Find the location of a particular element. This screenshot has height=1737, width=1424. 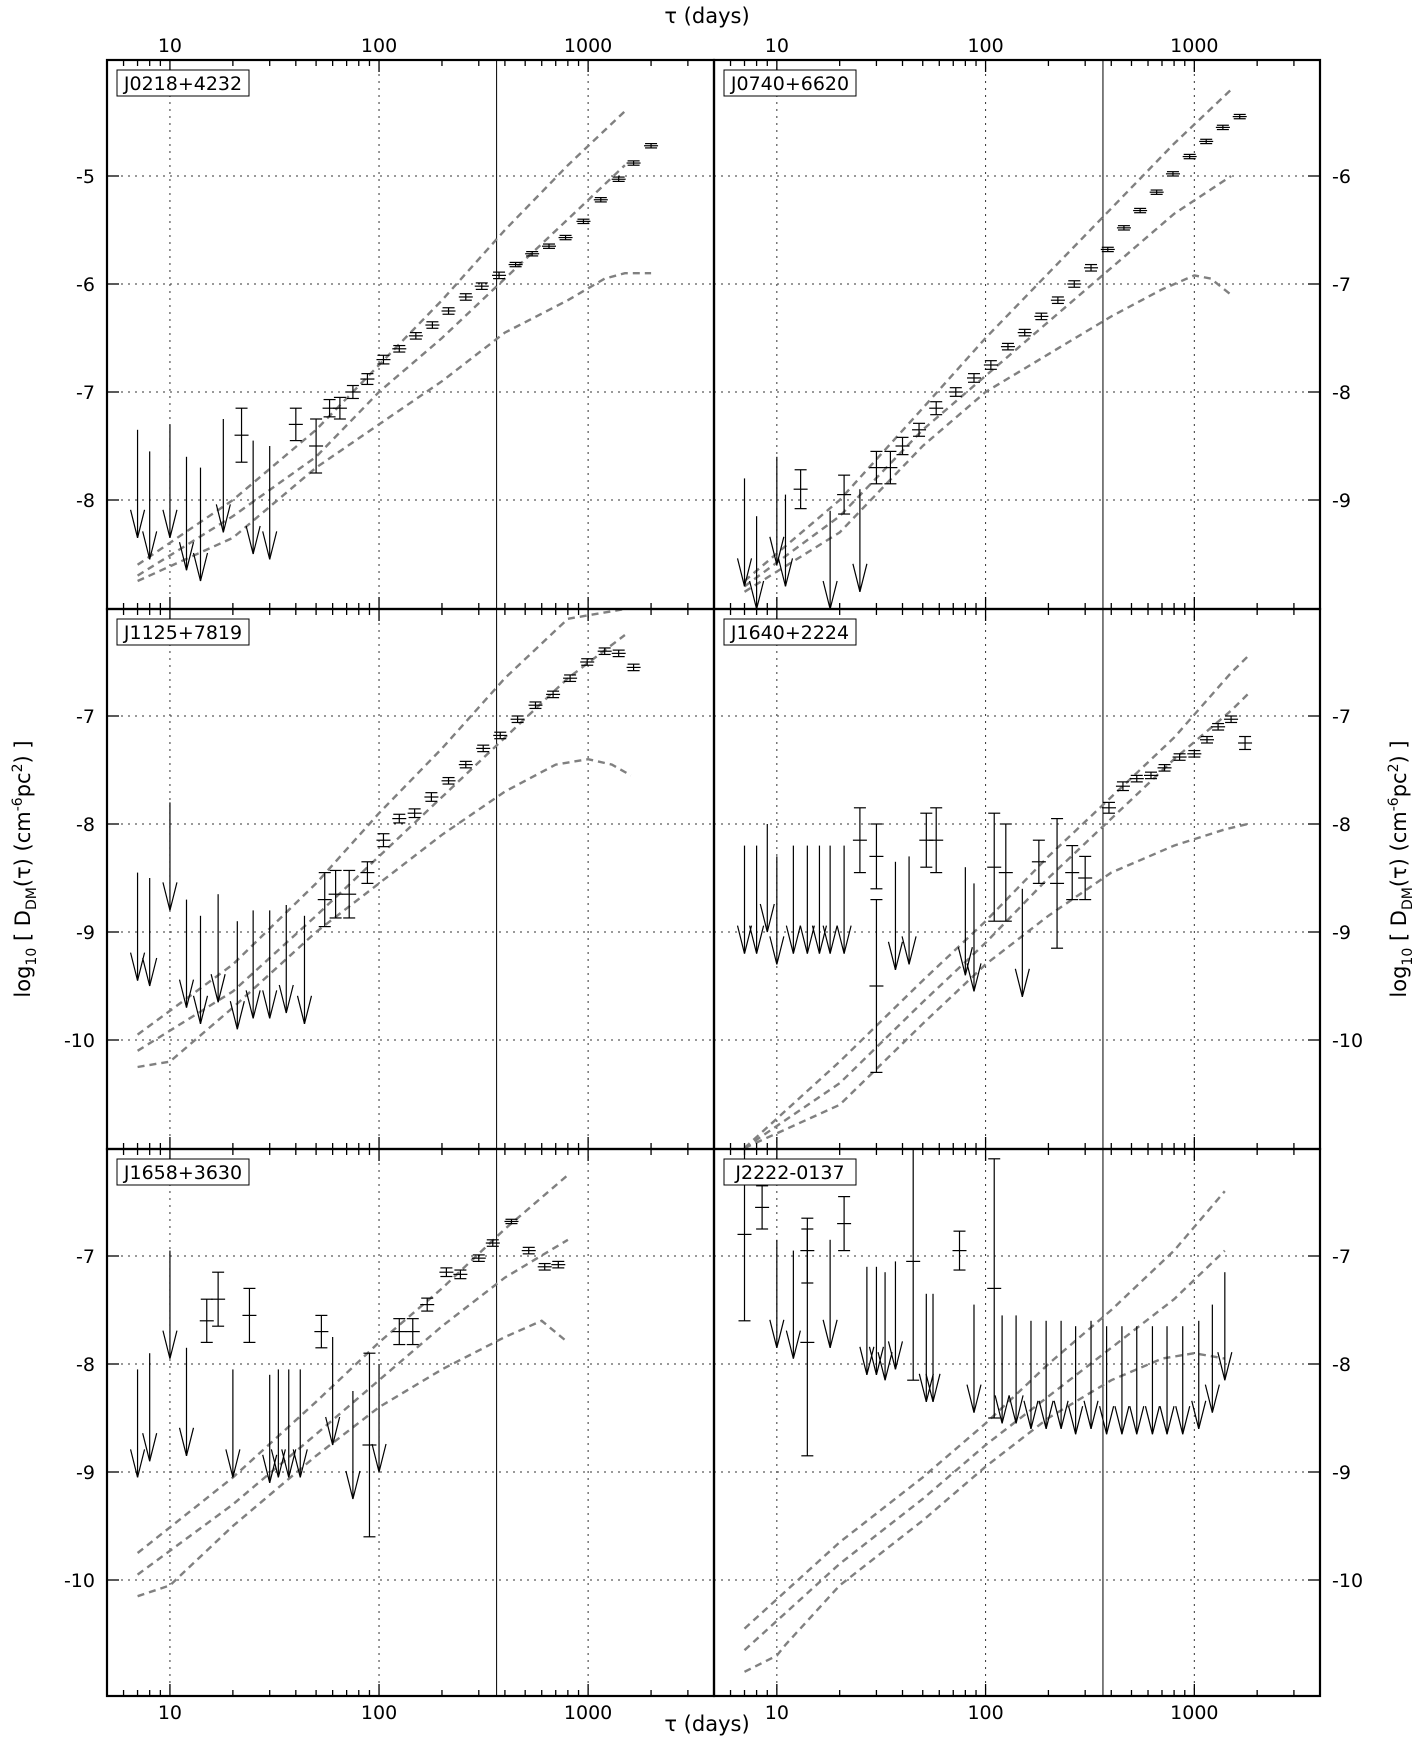

panel-label-j1640-2224: J1640+2224 is located at coordinates (790, 632).